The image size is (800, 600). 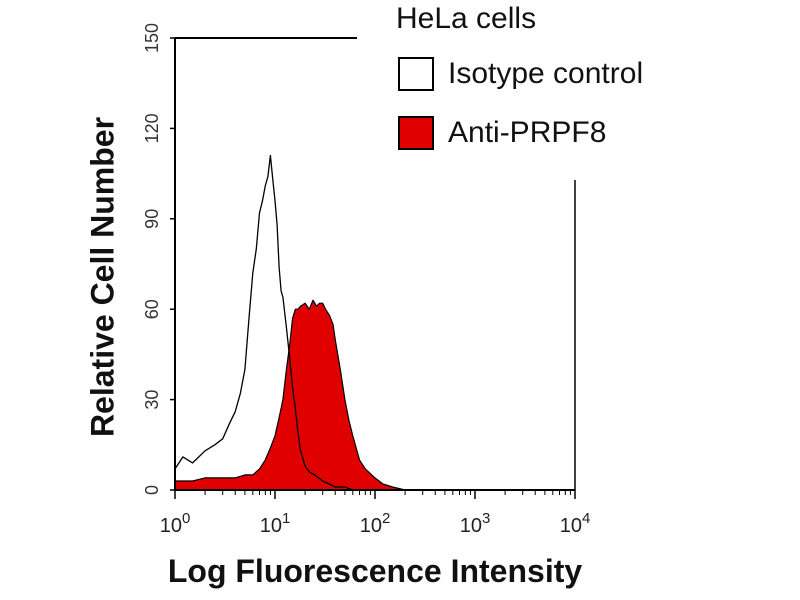 What do you see at coordinates (546, 73) in the screenshot?
I see `legend-label-isotype-control: Isotype control` at bounding box center [546, 73].